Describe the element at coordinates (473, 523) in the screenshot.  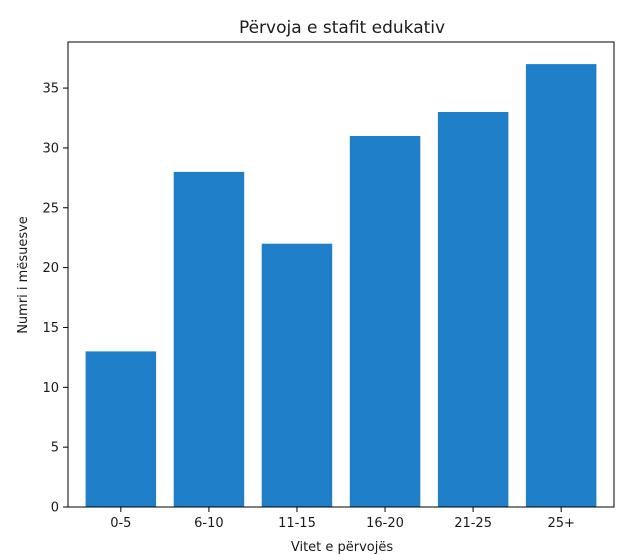
I see `x-tick-label: 21-25` at that location.